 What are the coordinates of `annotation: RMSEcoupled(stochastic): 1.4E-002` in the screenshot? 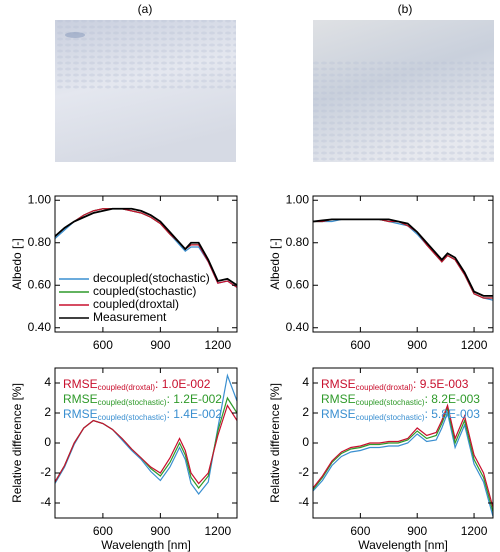 It's located at (142, 414).